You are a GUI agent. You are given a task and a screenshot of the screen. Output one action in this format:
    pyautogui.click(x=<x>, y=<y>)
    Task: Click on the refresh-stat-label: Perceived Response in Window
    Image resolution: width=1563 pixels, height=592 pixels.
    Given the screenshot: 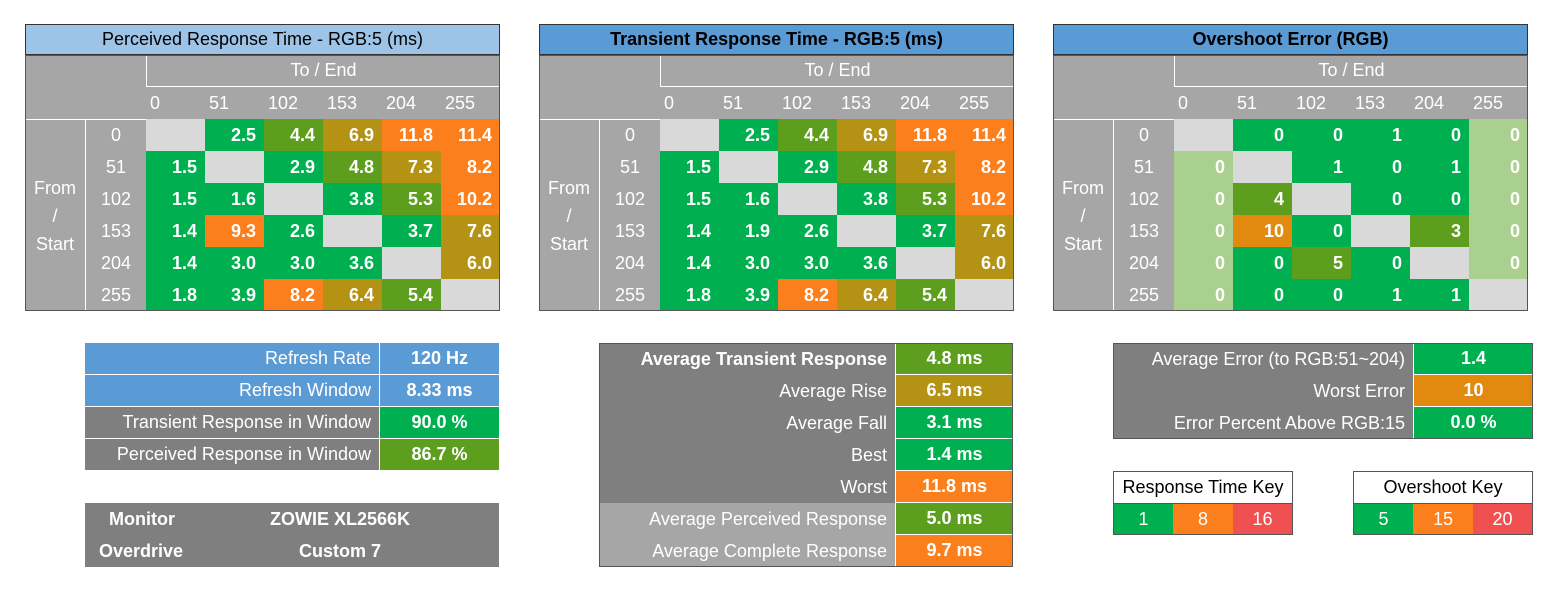 What is the action you would take?
    pyautogui.click(x=232, y=455)
    